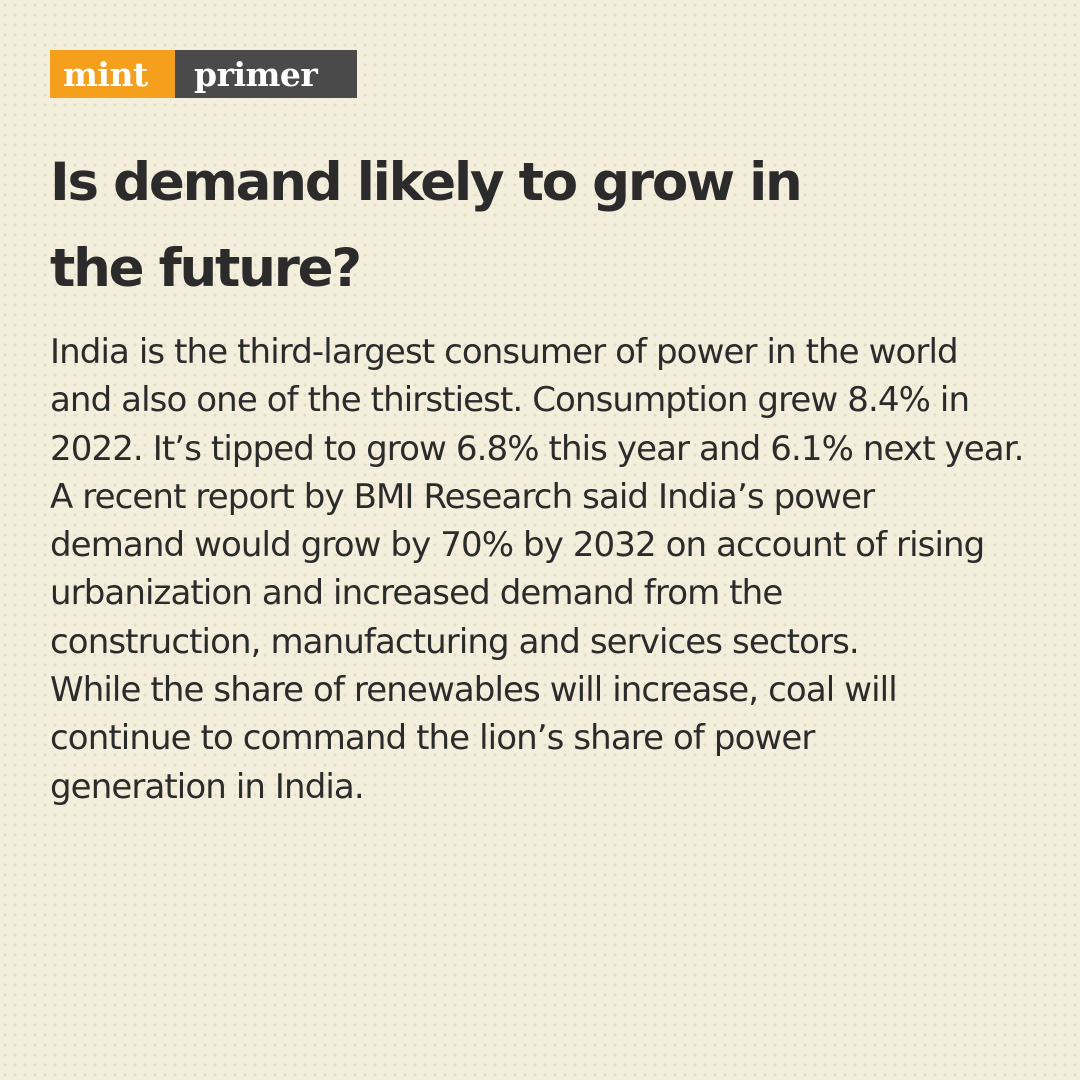  I want to click on headline-line: Is demand likely to grow in, so click(426, 182).